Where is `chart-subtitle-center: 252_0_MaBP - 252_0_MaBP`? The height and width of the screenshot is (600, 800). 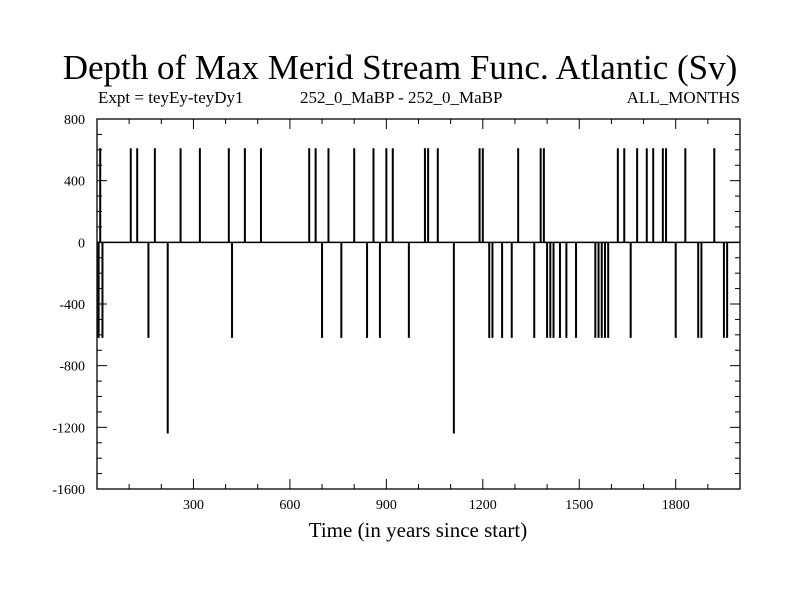 chart-subtitle-center: 252_0_MaBP - 252_0_MaBP is located at coordinates (401, 97).